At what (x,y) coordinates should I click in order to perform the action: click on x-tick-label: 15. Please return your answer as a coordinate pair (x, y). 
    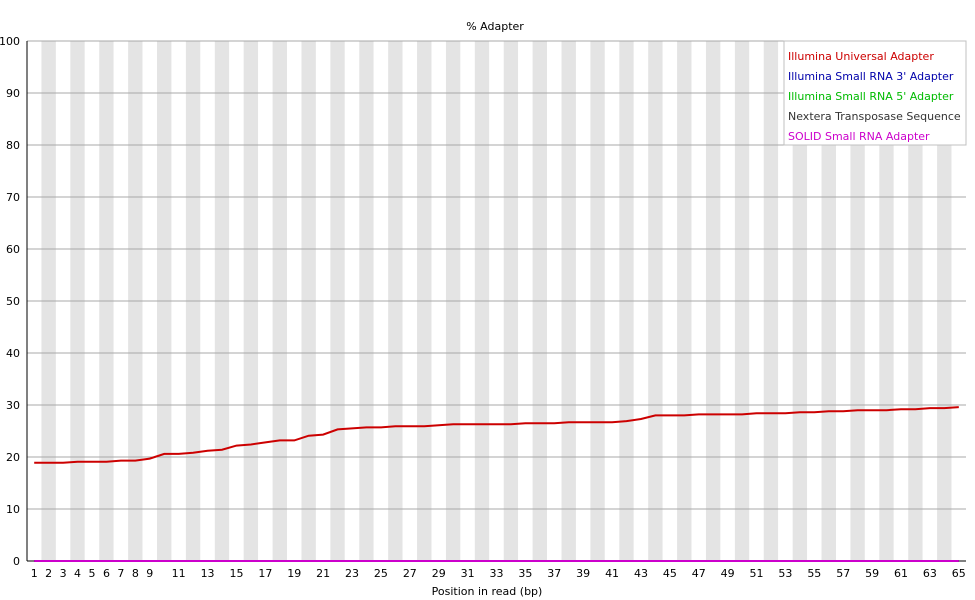
    Looking at the image, I should click on (236, 573).